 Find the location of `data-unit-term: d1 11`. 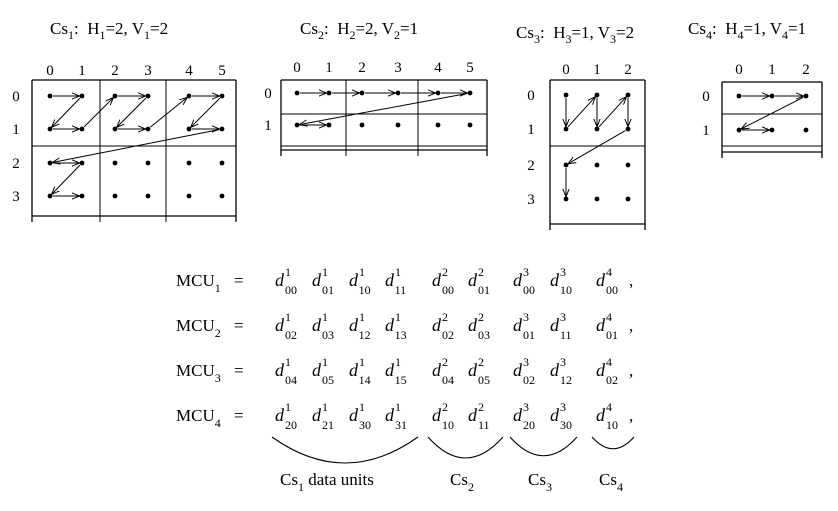

data-unit-term: d1 11 is located at coordinates (395, 281).